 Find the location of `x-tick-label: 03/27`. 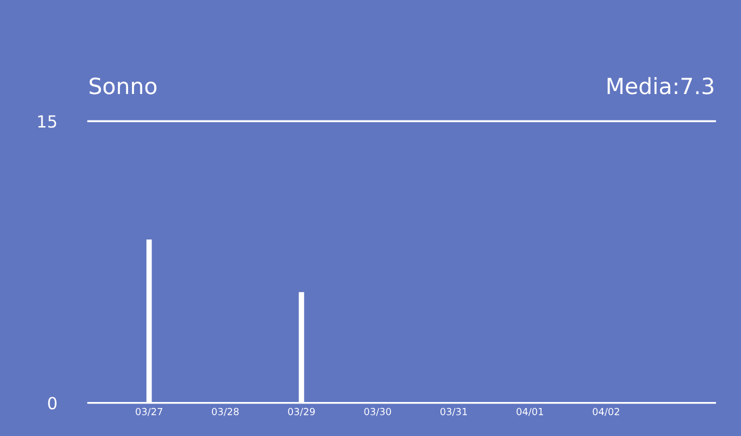

x-tick-label: 03/27 is located at coordinates (149, 412).